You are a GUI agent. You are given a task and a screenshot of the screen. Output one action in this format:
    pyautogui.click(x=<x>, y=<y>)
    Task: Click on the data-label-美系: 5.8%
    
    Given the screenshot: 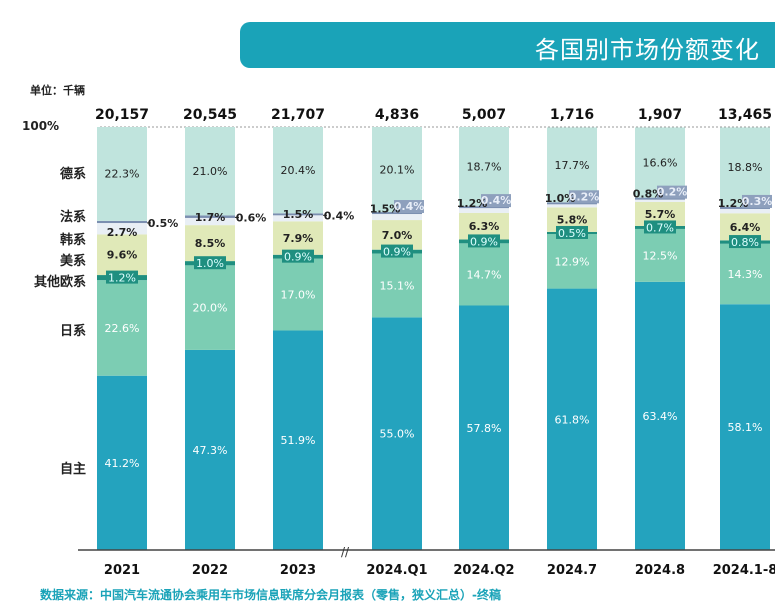 What is the action you would take?
    pyautogui.click(x=572, y=220)
    